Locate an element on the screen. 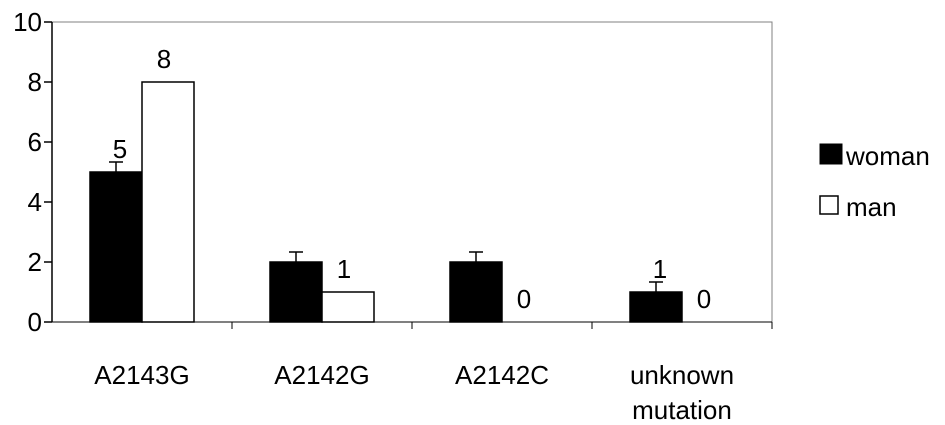  data-label-woman-3: 1 is located at coordinates (660, 269).